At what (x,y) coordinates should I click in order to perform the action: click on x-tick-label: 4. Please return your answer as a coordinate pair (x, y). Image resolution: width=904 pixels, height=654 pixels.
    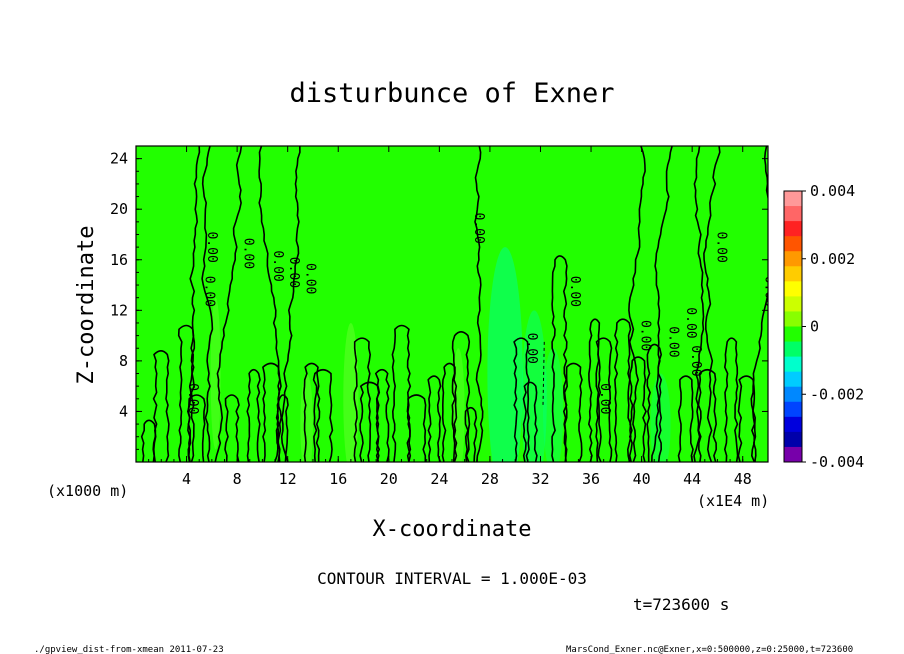
    Looking at the image, I should click on (186, 479).